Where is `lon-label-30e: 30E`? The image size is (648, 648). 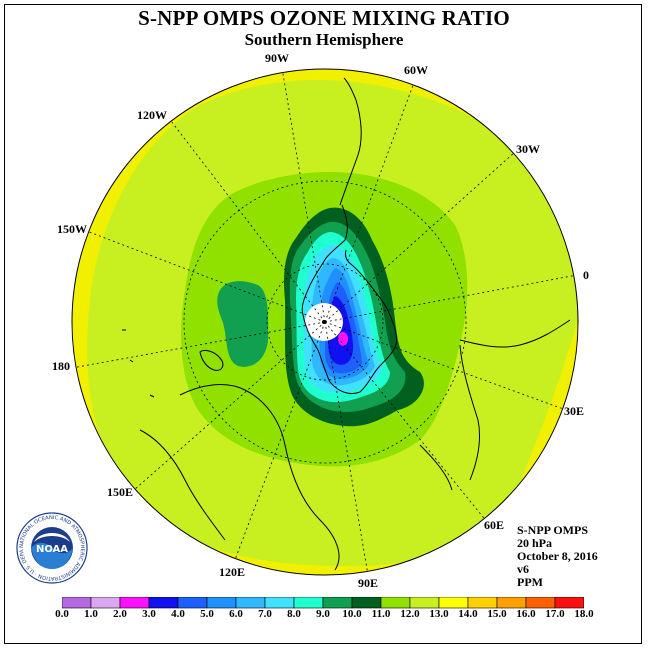
lon-label-30e: 30E is located at coordinates (574, 411).